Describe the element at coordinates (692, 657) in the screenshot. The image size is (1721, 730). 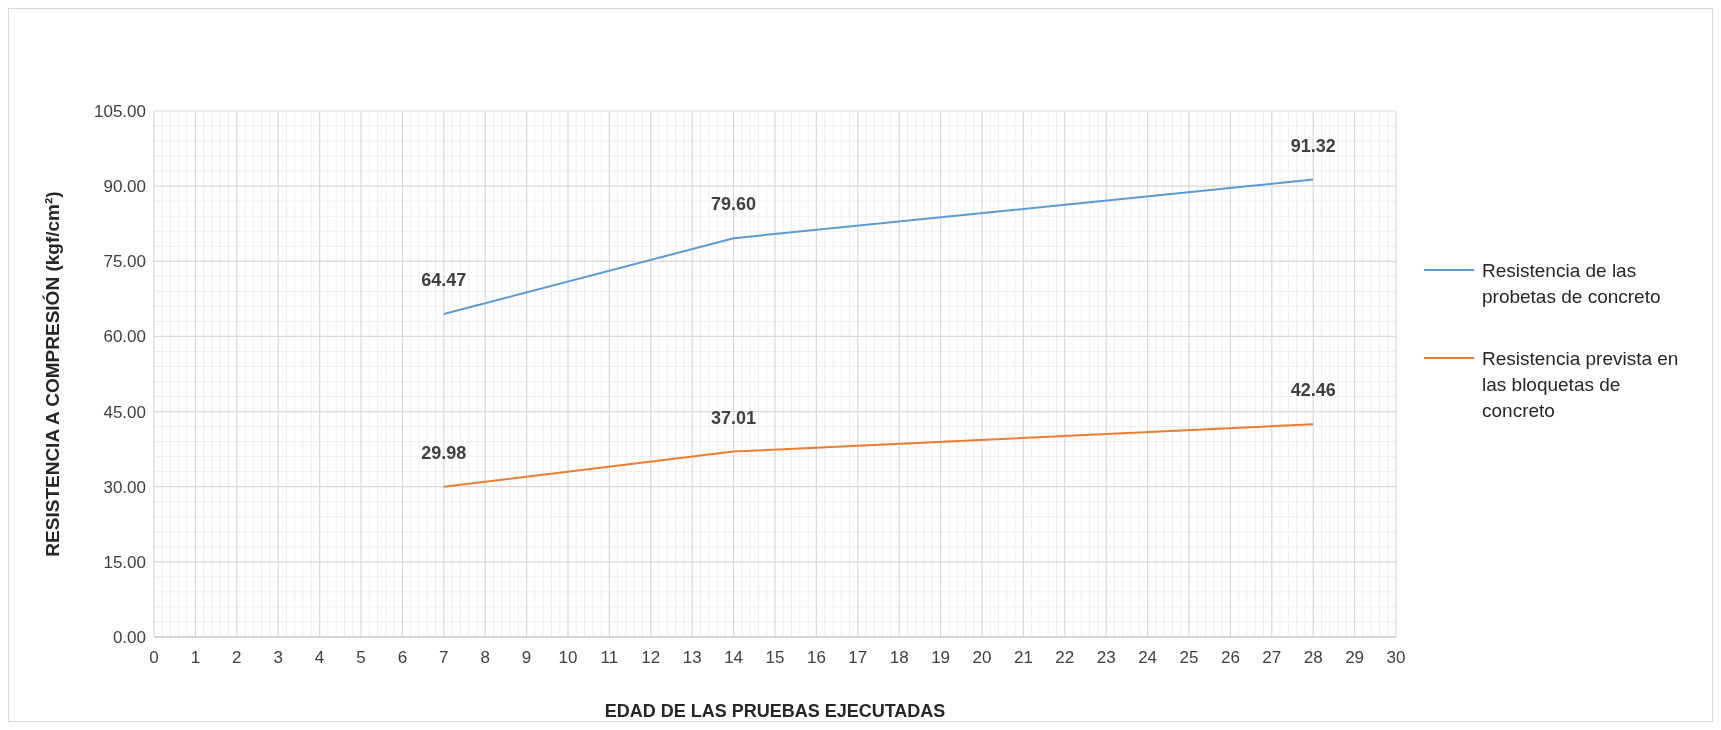
I see `x-tick-label: 13` at that location.